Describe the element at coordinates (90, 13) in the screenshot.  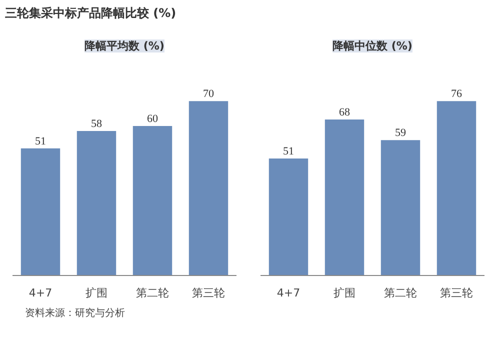
I see `chart-title: 三轮集采中标产品降幅比较 (%)` at that location.